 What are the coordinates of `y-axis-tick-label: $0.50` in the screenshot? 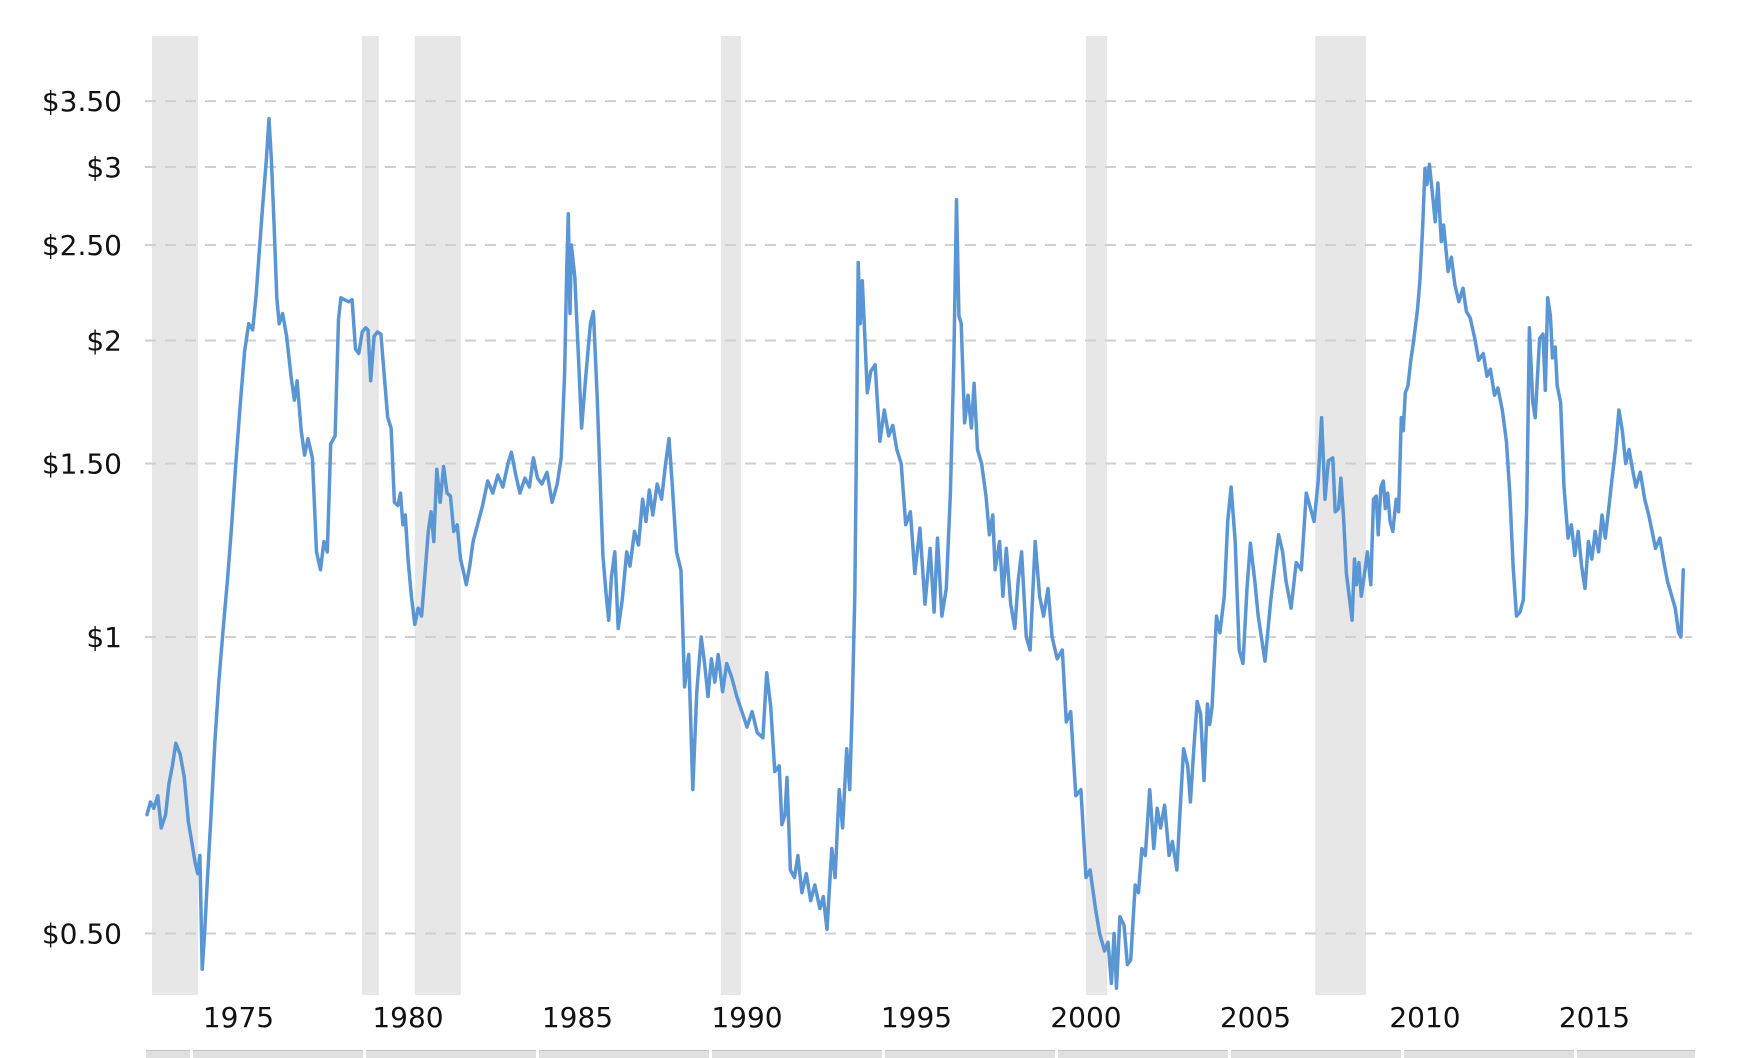 It's located at (82, 934).